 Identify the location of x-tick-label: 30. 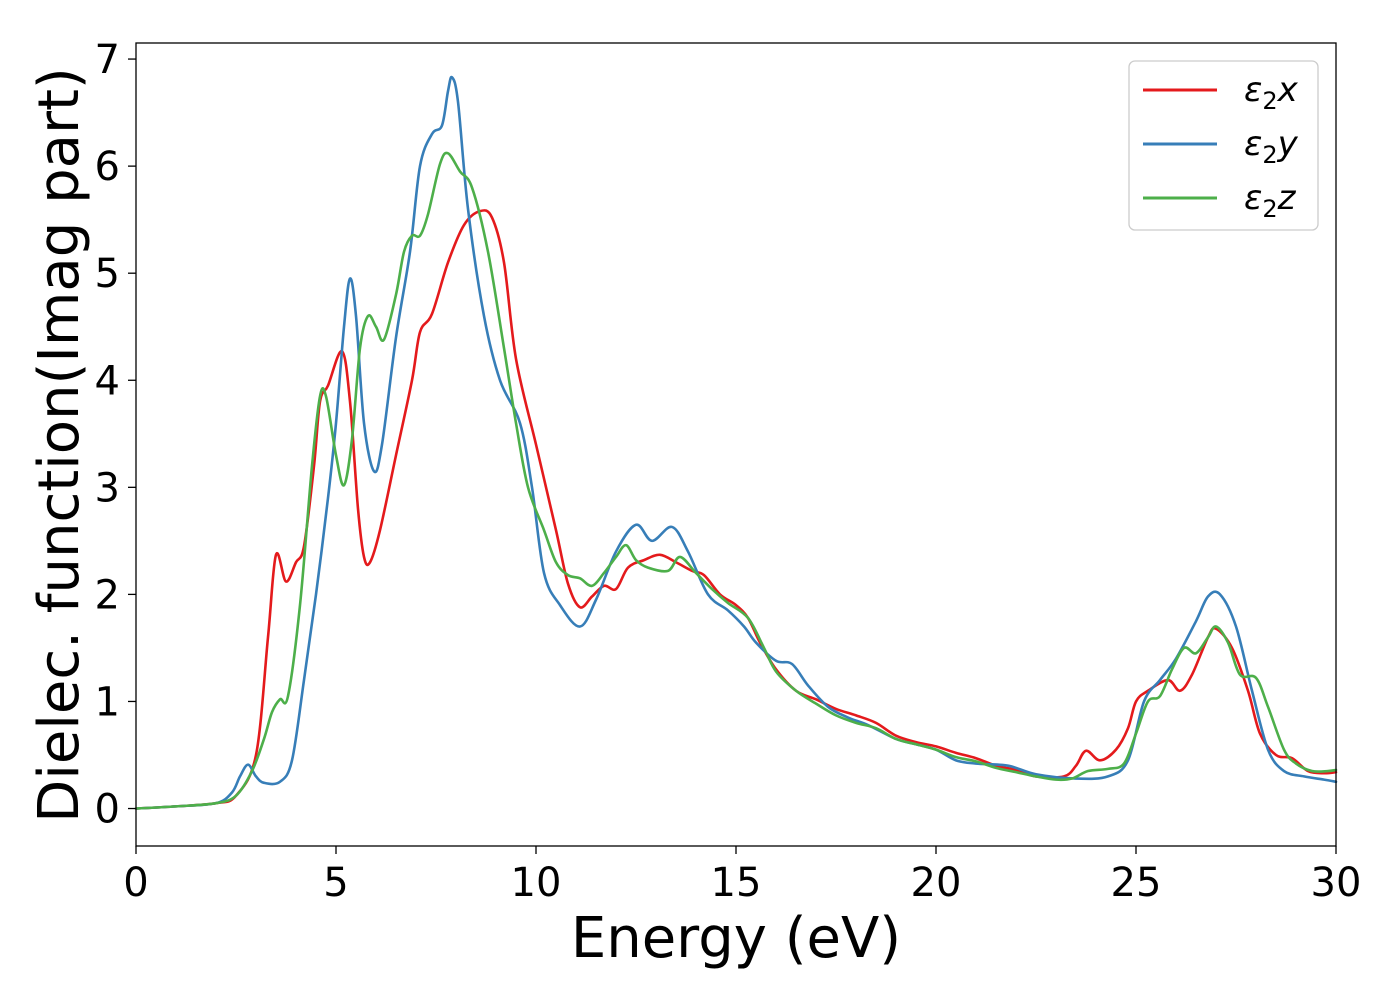
(1336, 883).